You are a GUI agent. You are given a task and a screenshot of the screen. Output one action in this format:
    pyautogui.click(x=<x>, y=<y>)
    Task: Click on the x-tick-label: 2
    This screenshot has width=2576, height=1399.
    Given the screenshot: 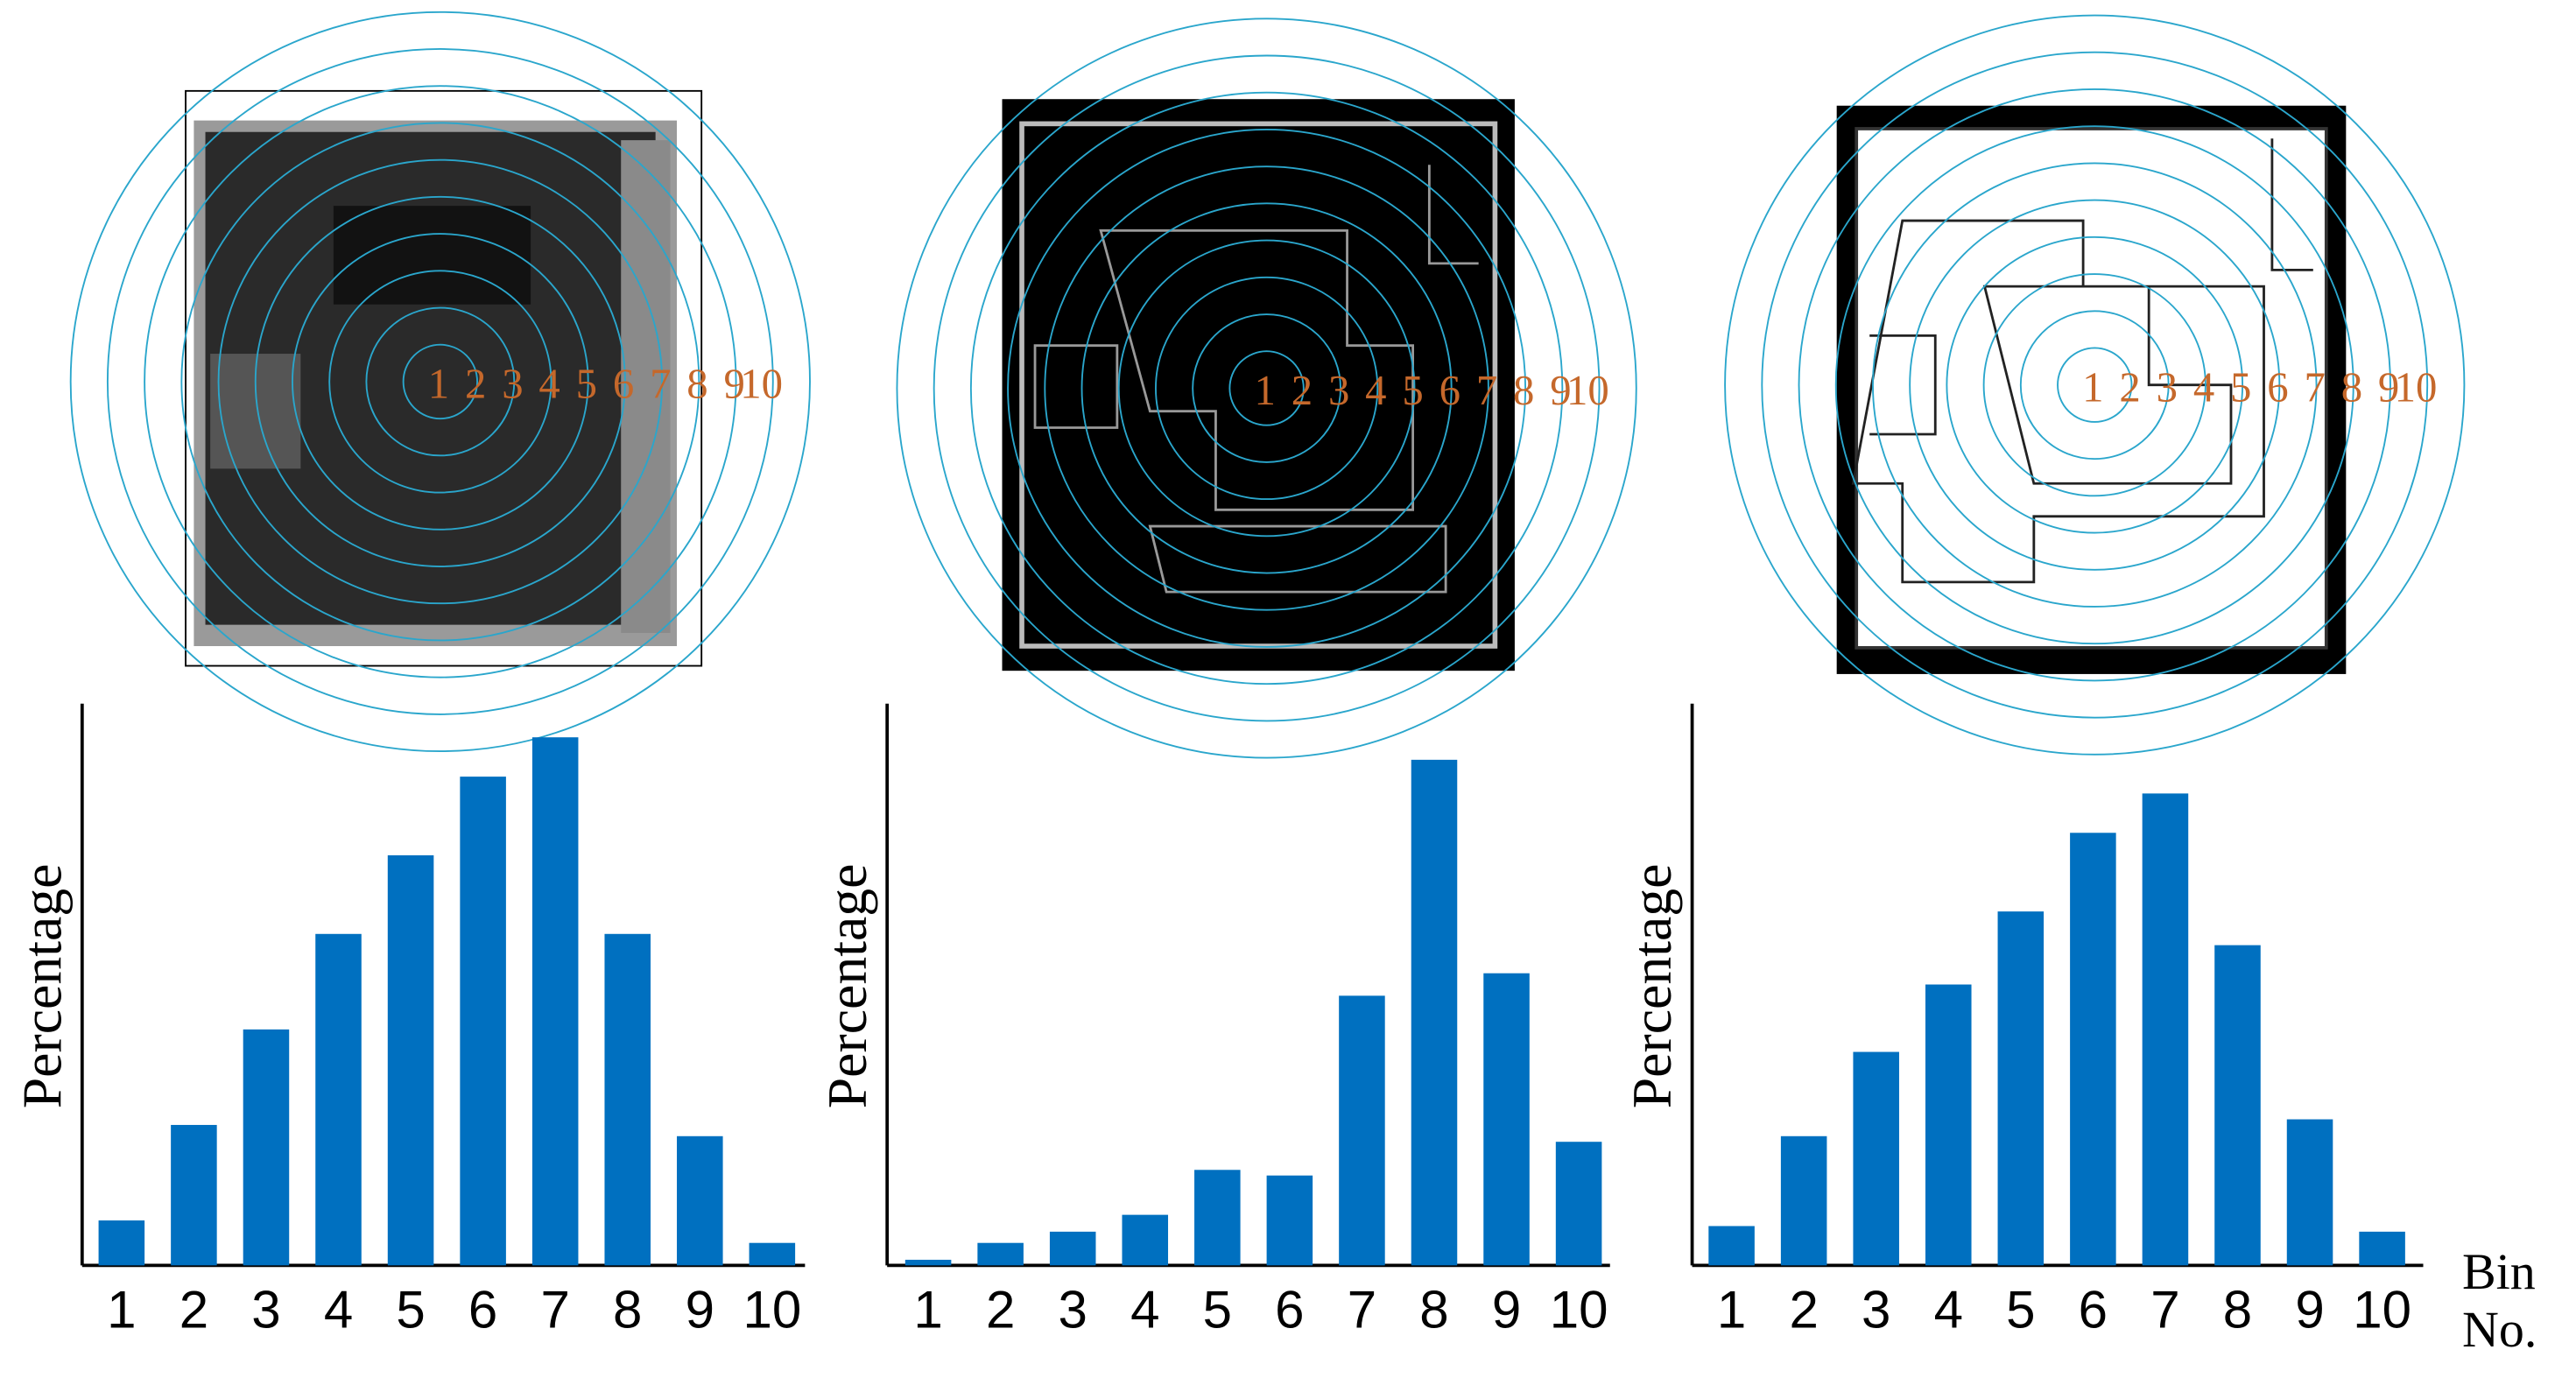 What is the action you would take?
    pyautogui.click(x=193, y=1310)
    